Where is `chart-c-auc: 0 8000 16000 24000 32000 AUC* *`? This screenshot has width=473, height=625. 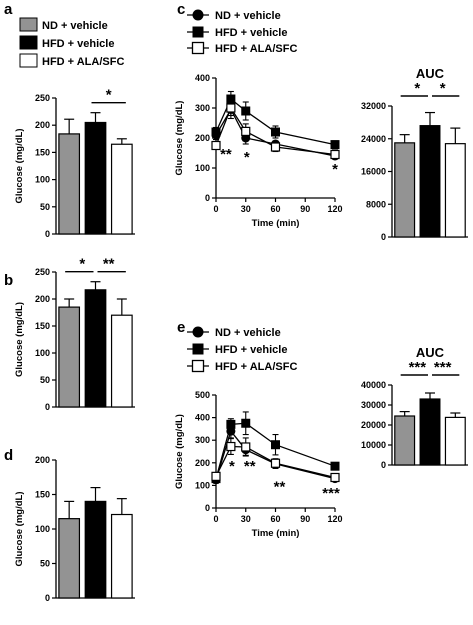
chart-c-auc: 0 8000 16000 24000 32000 AUC* * is located at coordinates (414, 154).